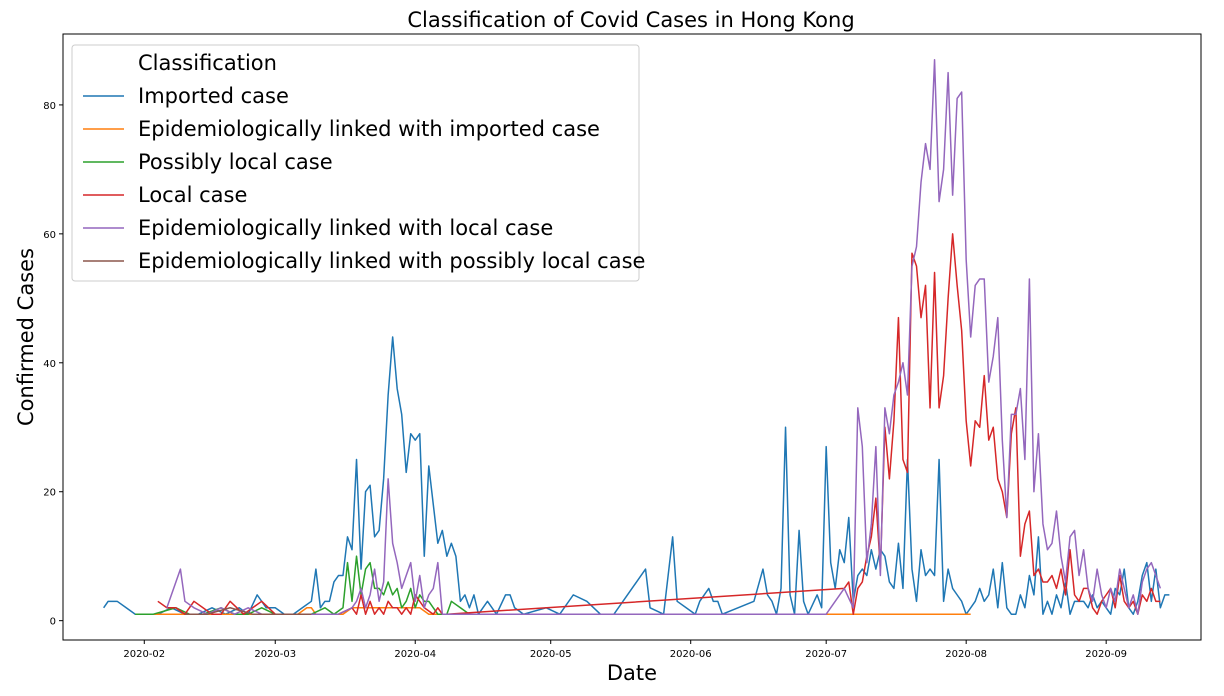  Describe the element at coordinates (275, 654) in the screenshot. I see `x-tick-label: 2020-03` at that location.